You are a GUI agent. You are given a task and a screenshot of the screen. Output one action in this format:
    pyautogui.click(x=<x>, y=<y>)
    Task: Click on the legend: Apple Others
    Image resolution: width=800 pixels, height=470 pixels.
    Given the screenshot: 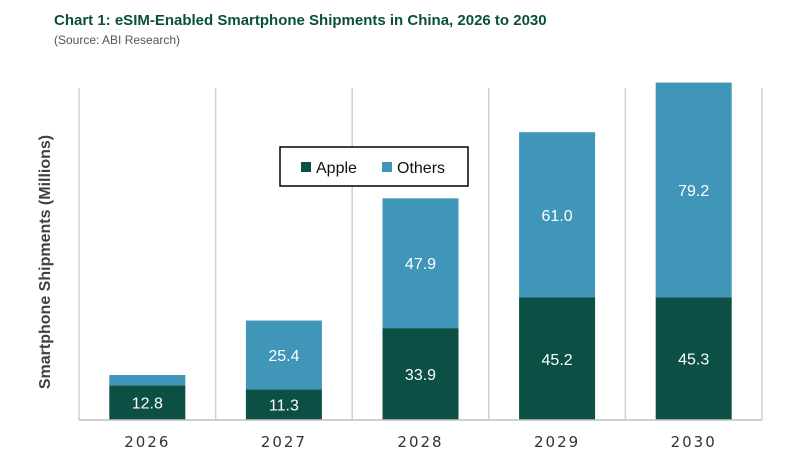 What is the action you would take?
    pyautogui.click(x=374, y=166)
    